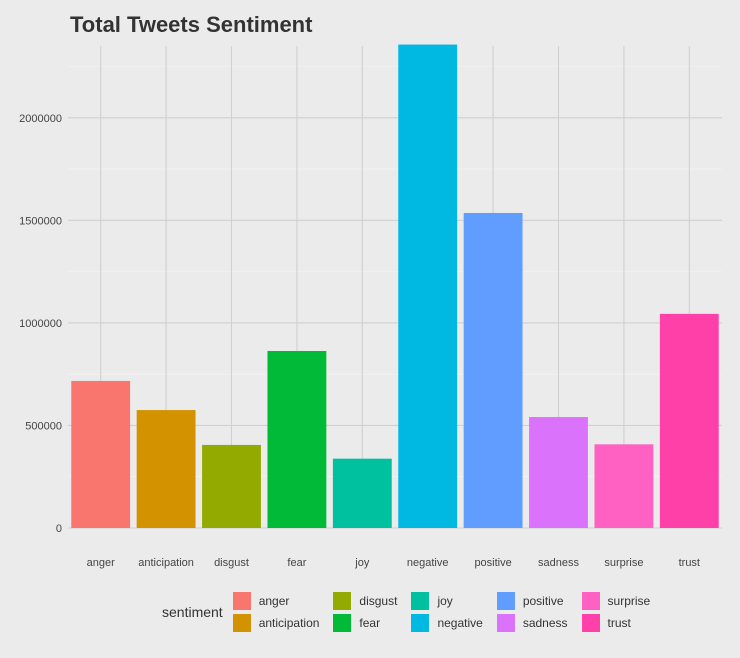 The width and height of the screenshot is (740, 658). What do you see at coordinates (460, 623) in the screenshot?
I see `legend-label: negative` at bounding box center [460, 623].